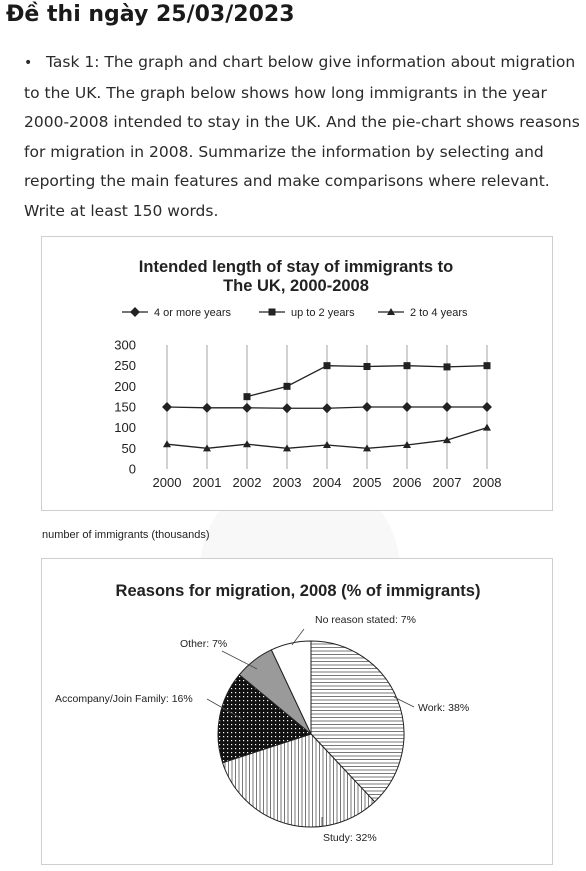 This screenshot has height=871, width=586. I want to click on pie-slice-label: Other: 7%, so click(203, 644).